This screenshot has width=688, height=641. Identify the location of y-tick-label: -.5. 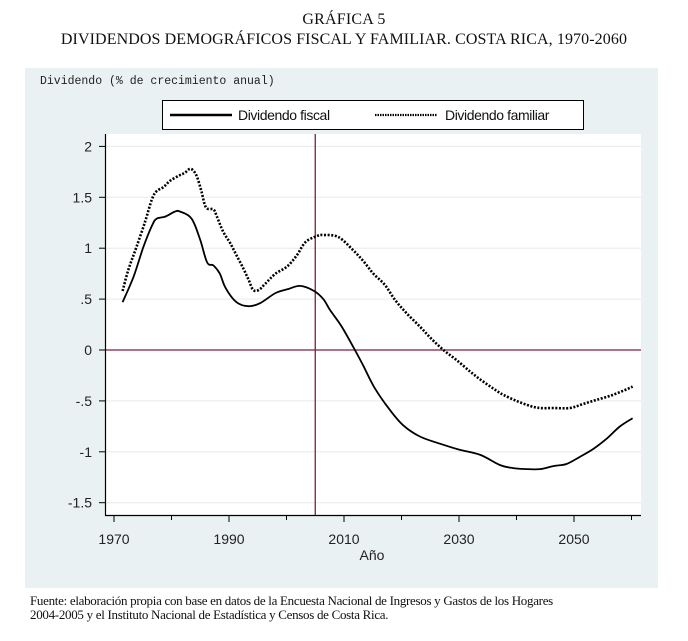
(84, 401).